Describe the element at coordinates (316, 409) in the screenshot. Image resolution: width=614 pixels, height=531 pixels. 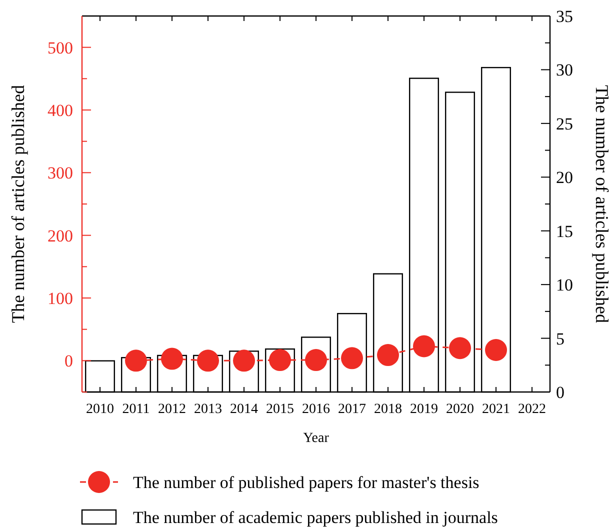
I see `x-tick-label: 2016` at that location.